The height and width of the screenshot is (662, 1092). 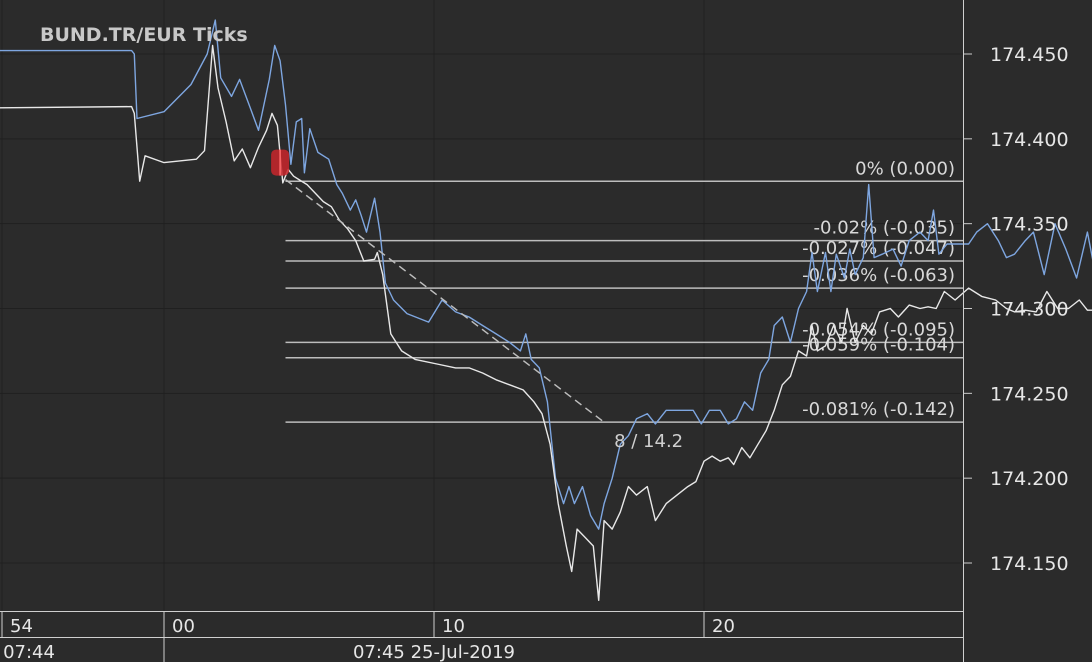 I want to click on x-axis: 54 00 10 20 07:44 07:45 25-Jul-2019, so click(x=481, y=636).